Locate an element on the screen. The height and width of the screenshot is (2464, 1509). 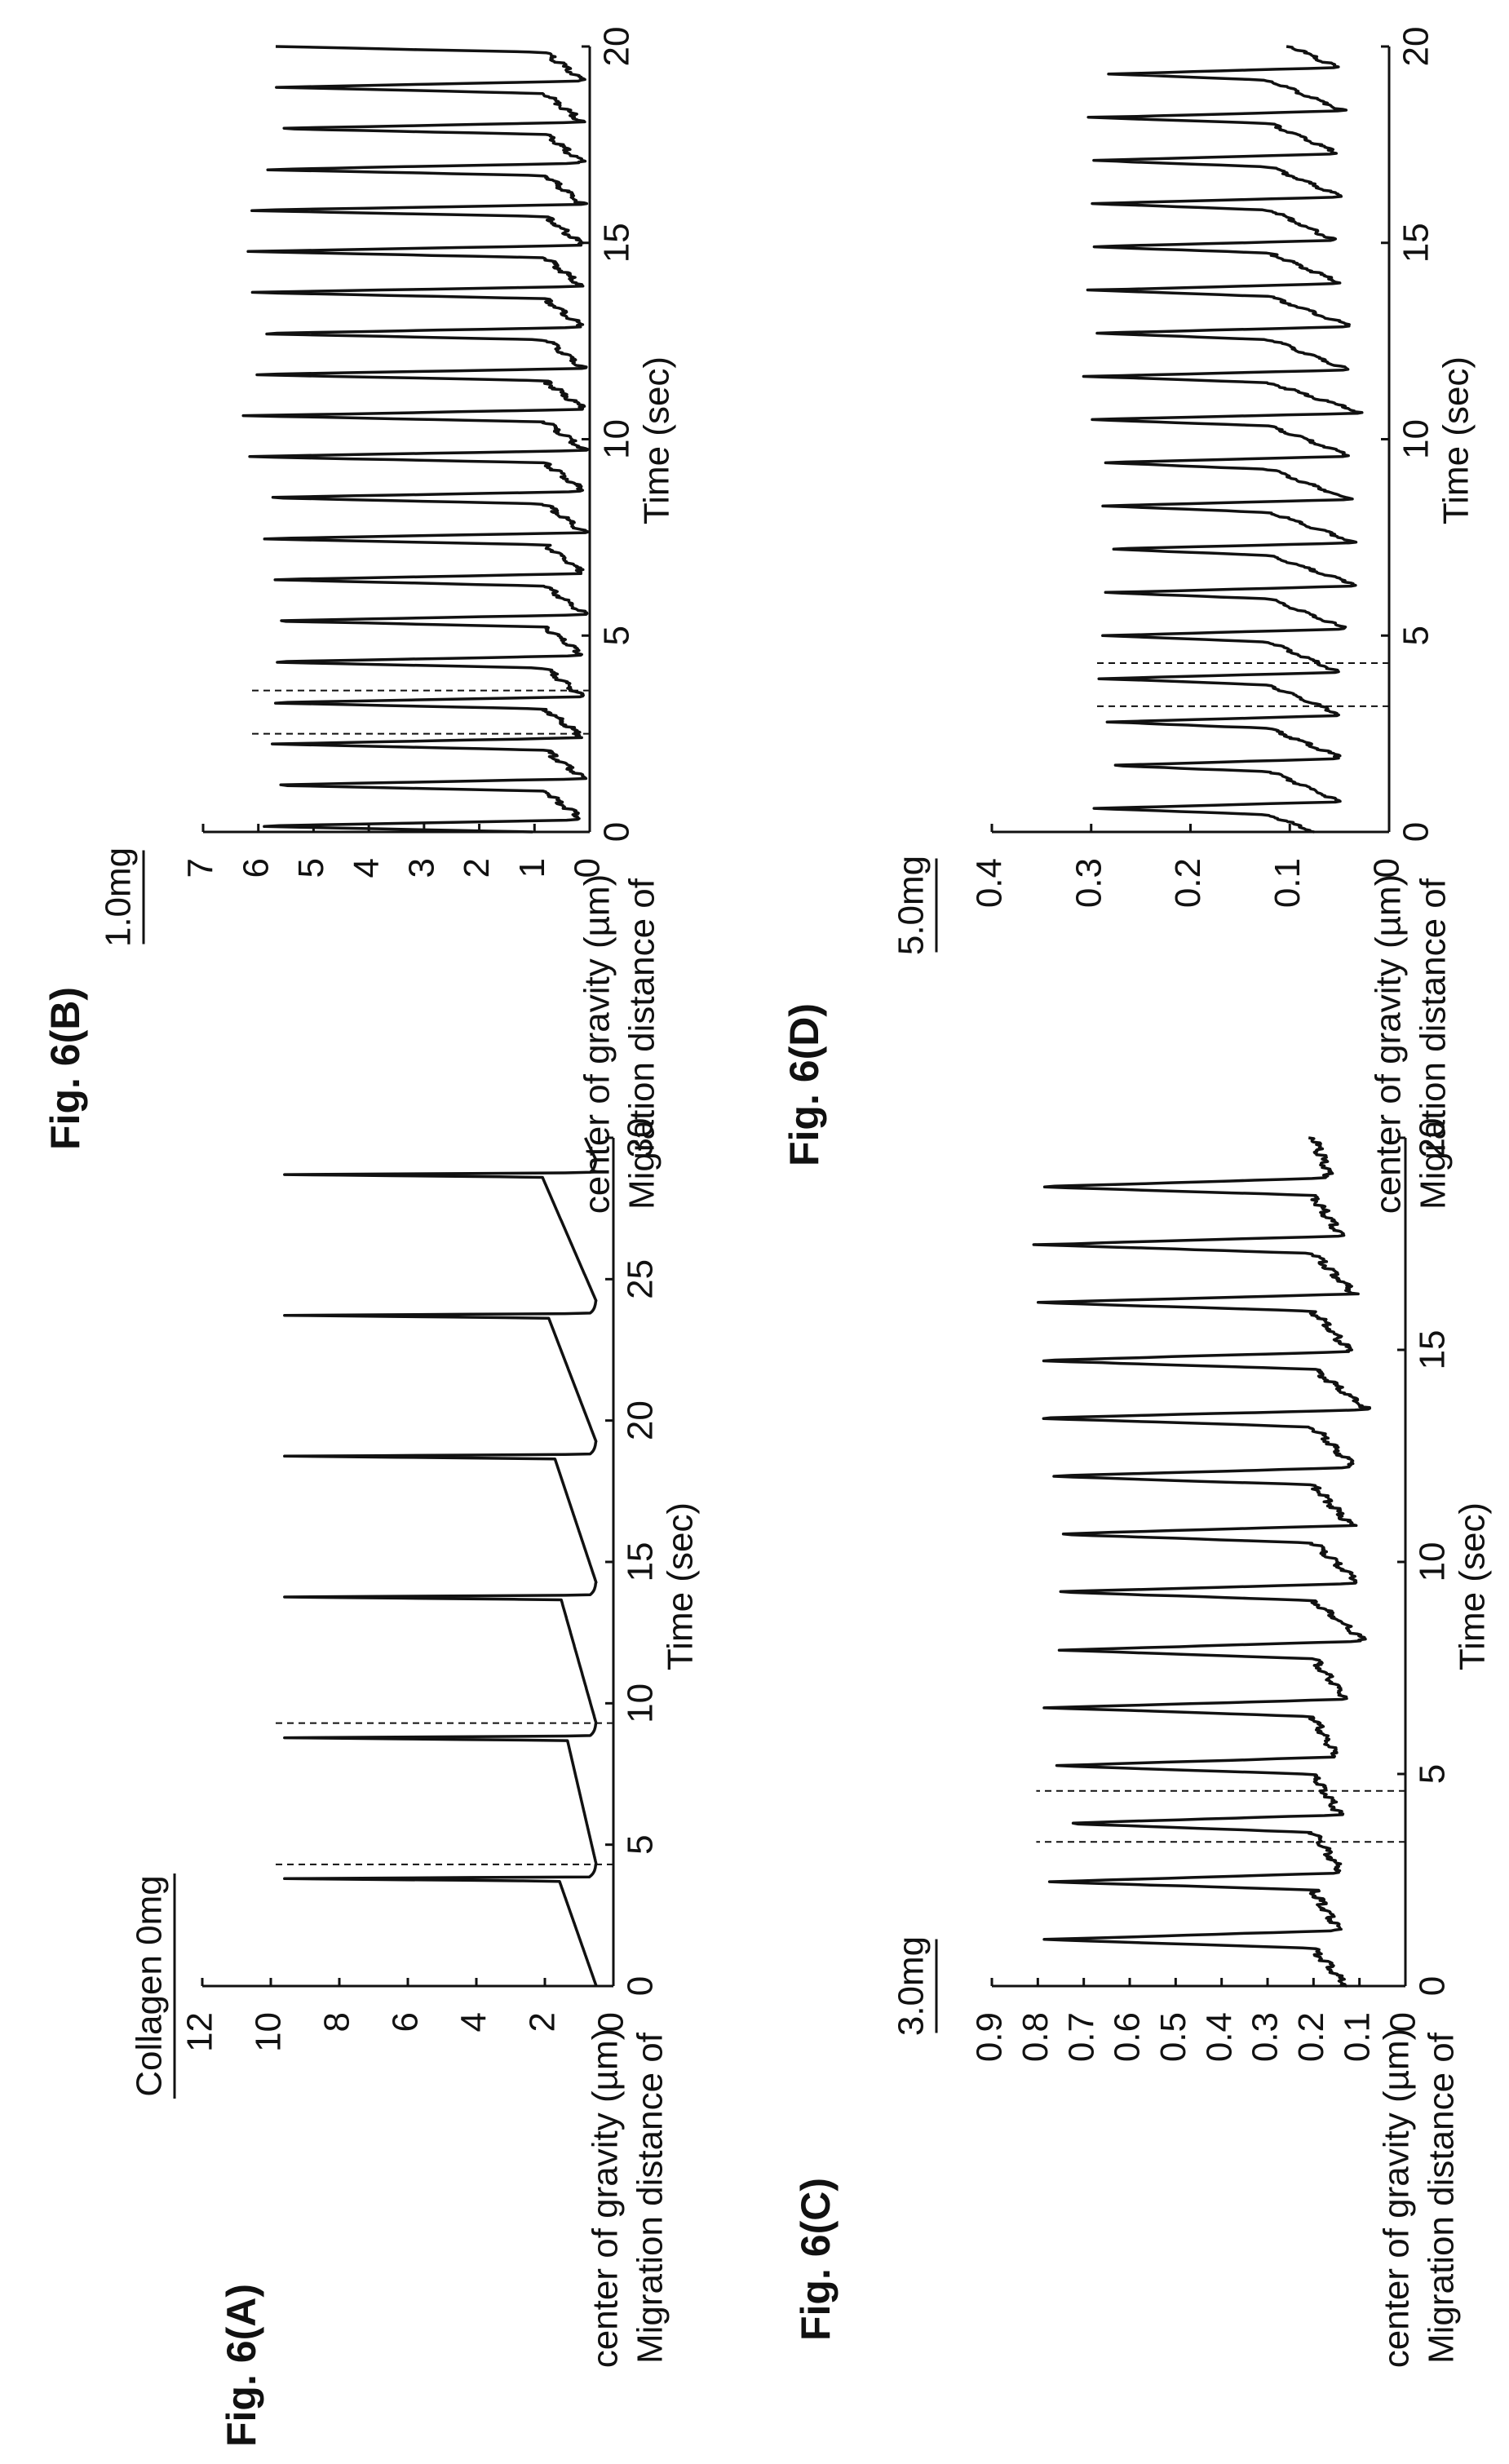
y-tick-label: 0.9 is located at coordinates (990, 2037).